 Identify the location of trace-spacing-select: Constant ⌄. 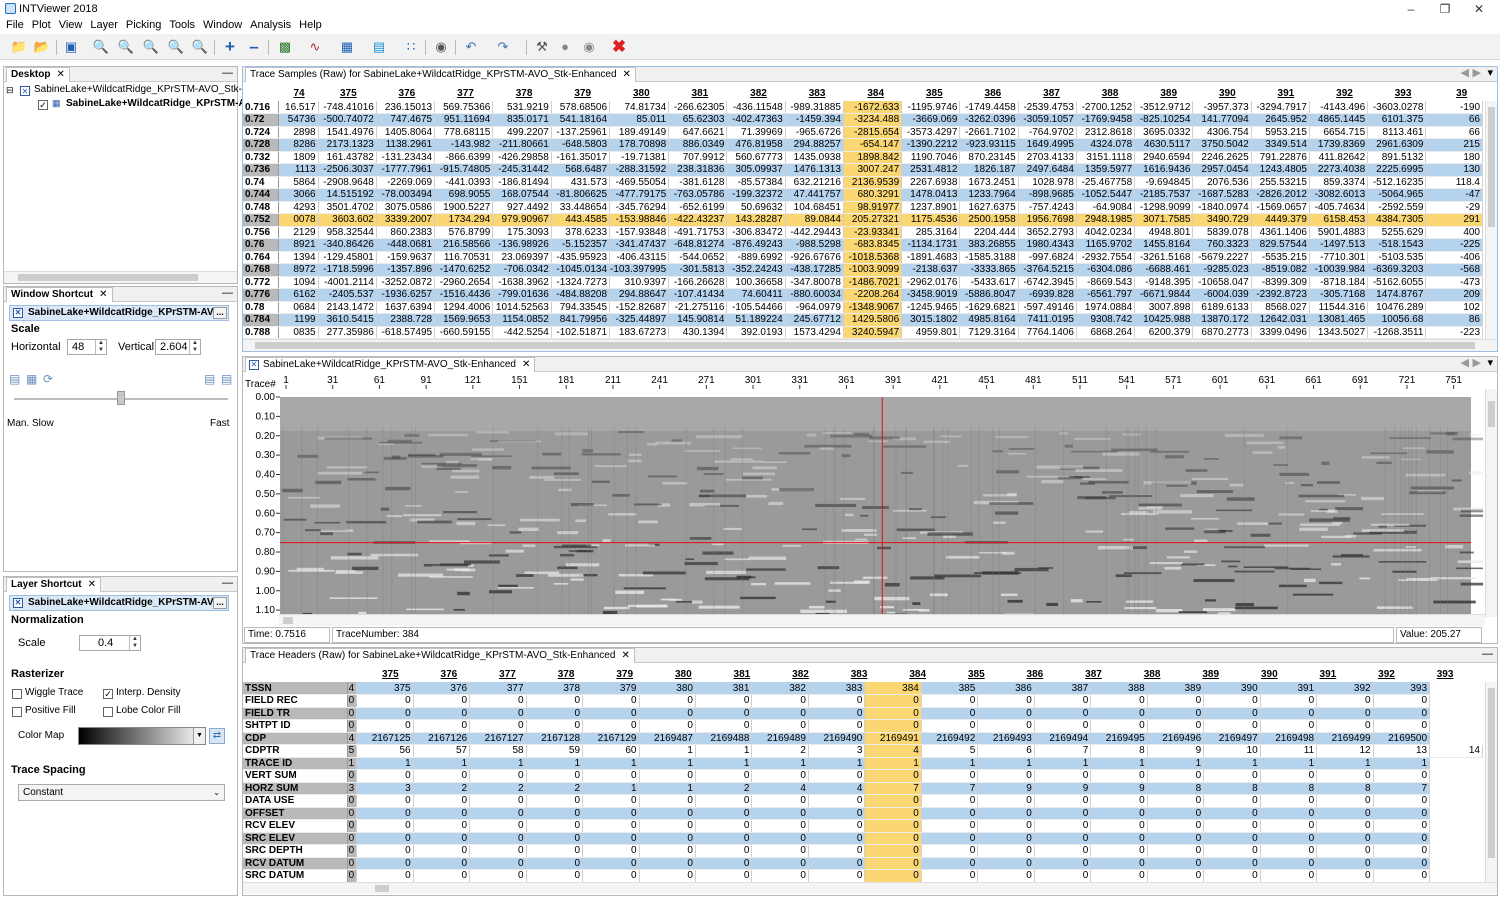
(121, 792).